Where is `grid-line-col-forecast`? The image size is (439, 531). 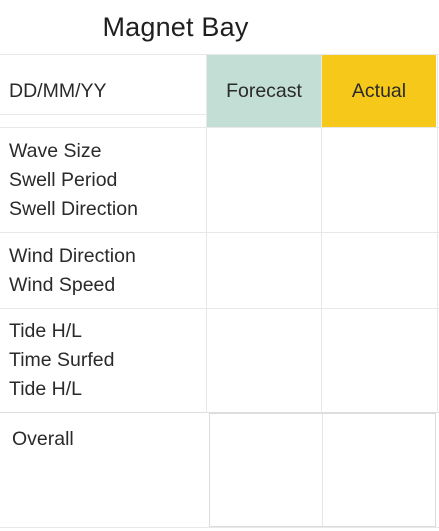 grid-line-col-forecast is located at coordinates (206, 233).